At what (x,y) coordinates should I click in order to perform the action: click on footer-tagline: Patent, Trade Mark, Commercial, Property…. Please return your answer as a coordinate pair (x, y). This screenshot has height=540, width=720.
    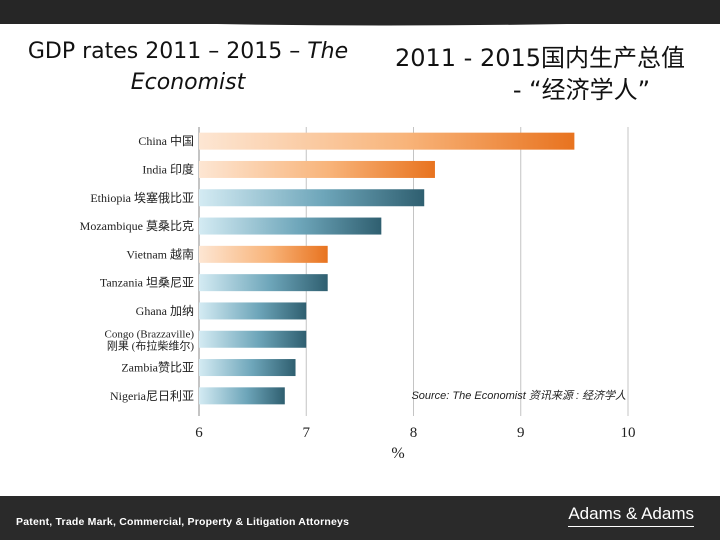
    Looking at the image, I should click on (183, 522).